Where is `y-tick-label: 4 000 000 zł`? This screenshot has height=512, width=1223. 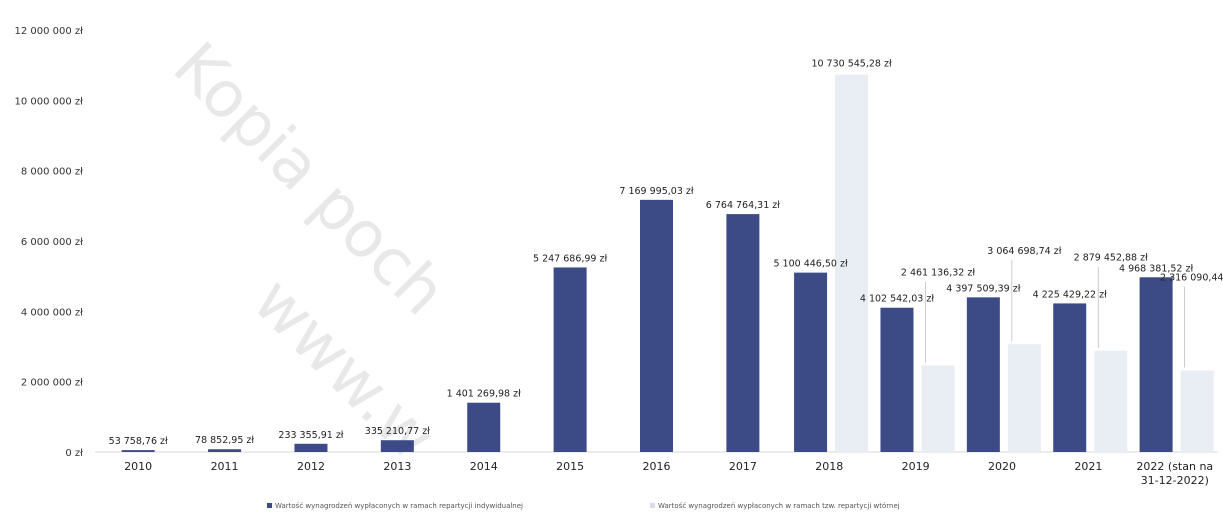 y-tick-label: 4 000 000 zł is located at coordinates (52, 312).